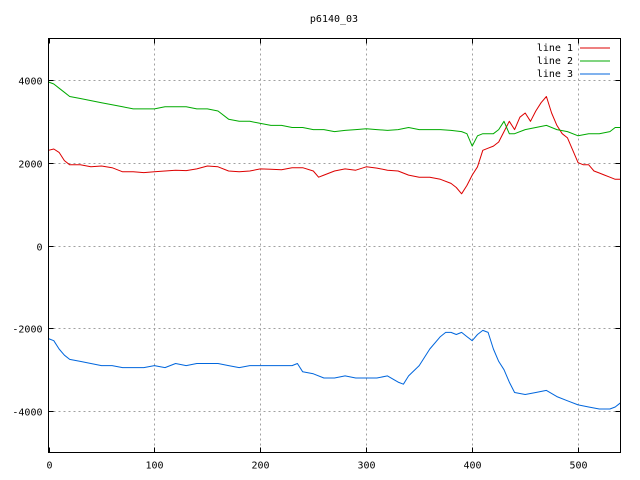 This screenshot has height=480, width=640. I want to click on x-tick-label: 300, so click(366, 466).